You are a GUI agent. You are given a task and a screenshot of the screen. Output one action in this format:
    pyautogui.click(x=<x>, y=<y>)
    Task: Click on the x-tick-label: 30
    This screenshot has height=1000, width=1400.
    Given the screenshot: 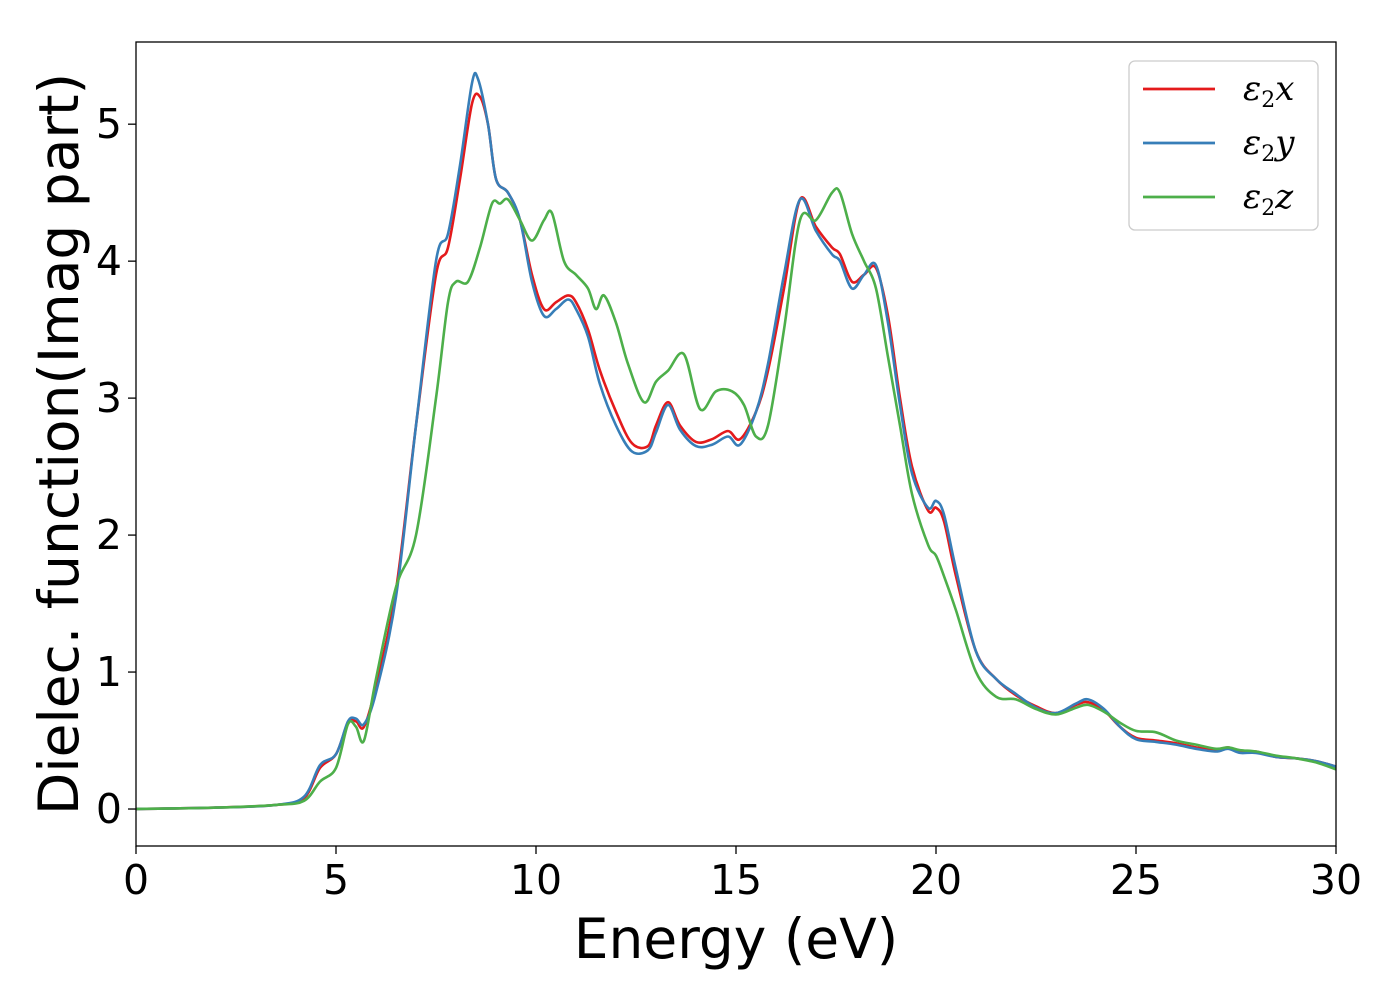 What is the action you would take?
    pyautogui.click(x=1336, y=880)
    